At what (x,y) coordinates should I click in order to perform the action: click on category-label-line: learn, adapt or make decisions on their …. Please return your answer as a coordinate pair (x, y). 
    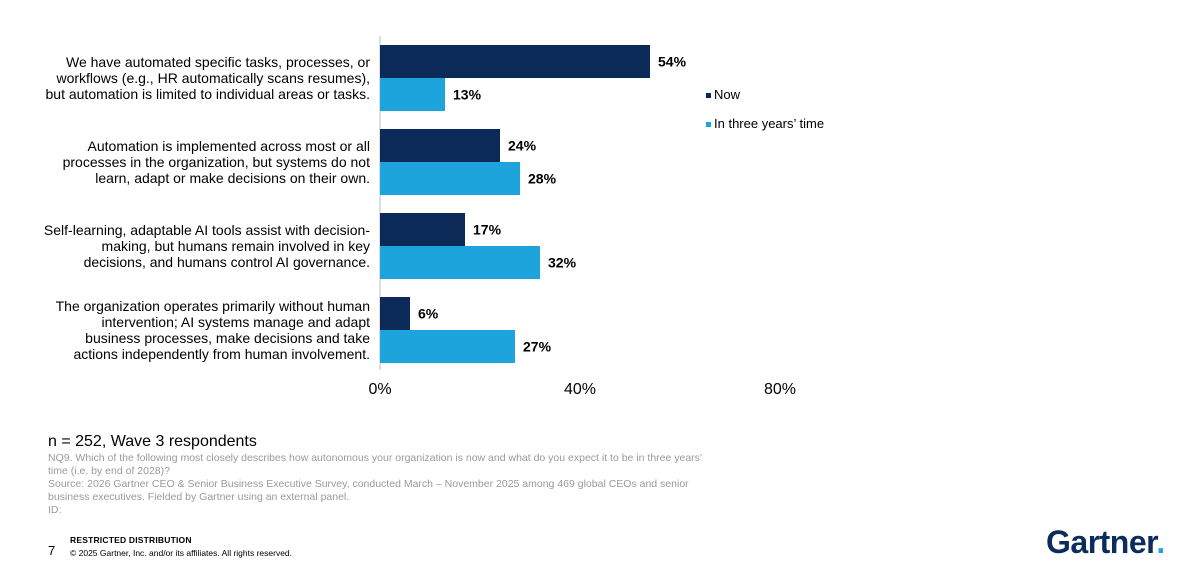
    Looking at the image, I should click on (232, 178).